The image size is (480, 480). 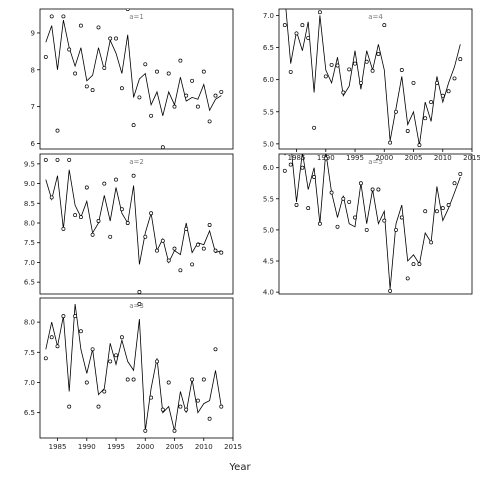 I want to click on y-tick-label: 8.0, so click(x=29, y=323).